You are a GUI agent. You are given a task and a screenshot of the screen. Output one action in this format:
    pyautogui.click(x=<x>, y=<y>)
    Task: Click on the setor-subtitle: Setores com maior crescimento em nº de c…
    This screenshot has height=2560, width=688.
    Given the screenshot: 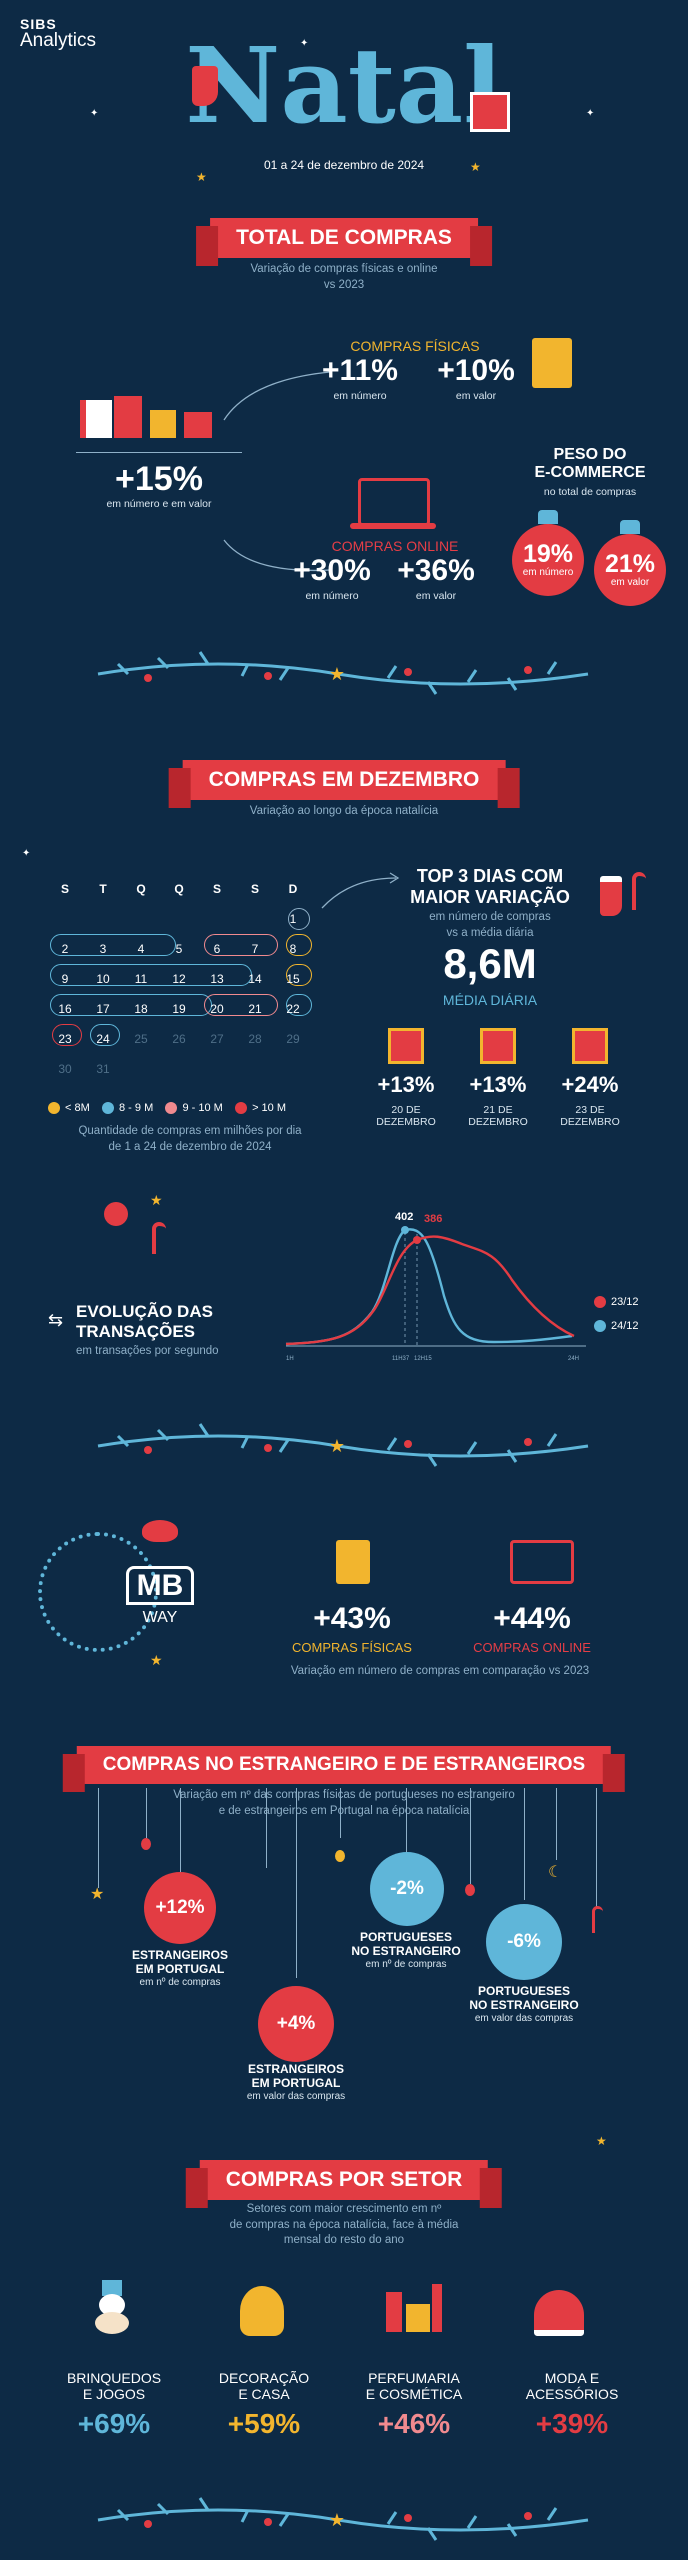 What is the action you would take?
    pyautogui.click(x=344, y=2225)
    